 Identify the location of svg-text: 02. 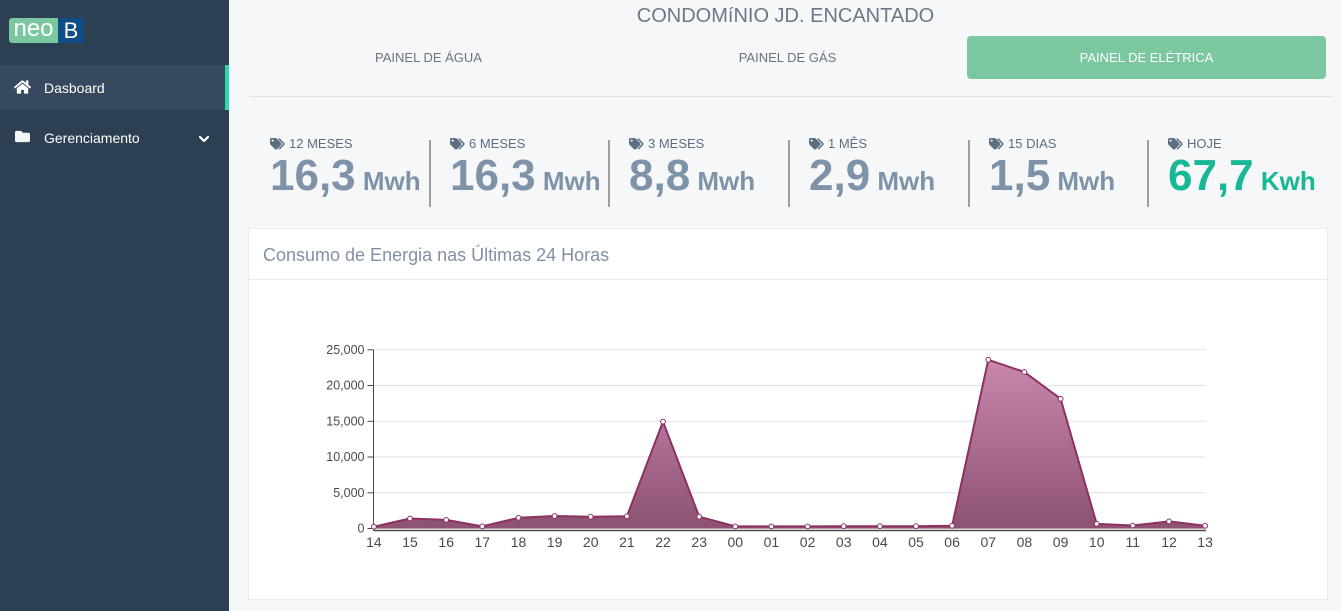
(808, 542).